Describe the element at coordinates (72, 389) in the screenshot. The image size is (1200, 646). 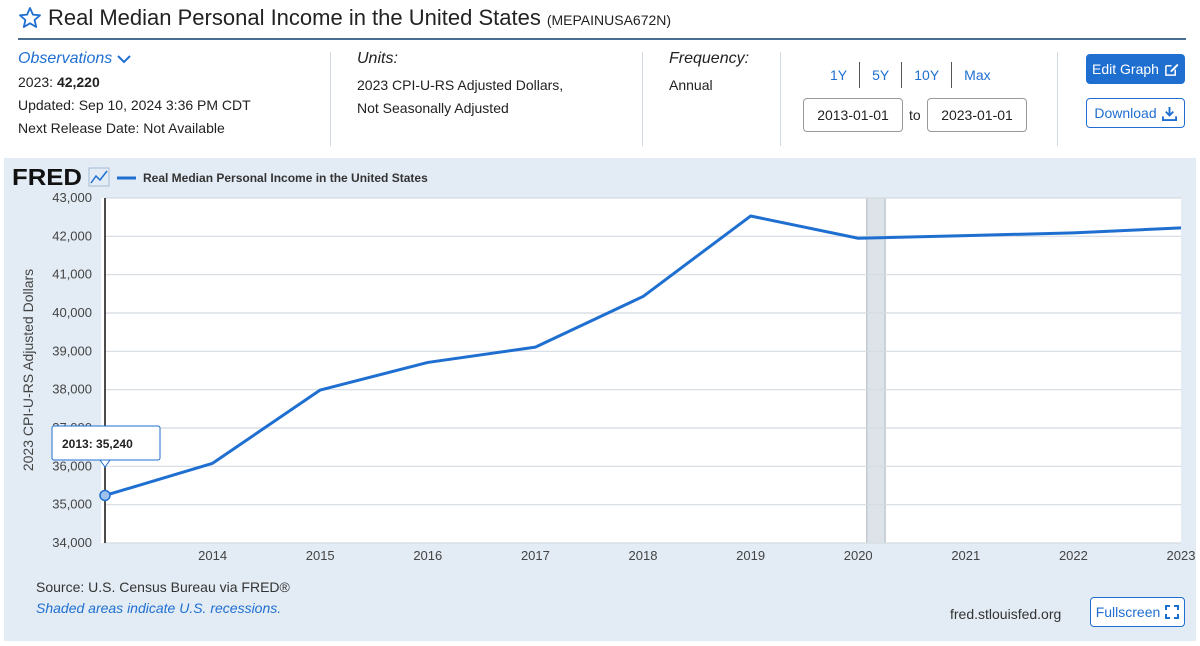
I see `y-tick-label: 38,000` at that location.